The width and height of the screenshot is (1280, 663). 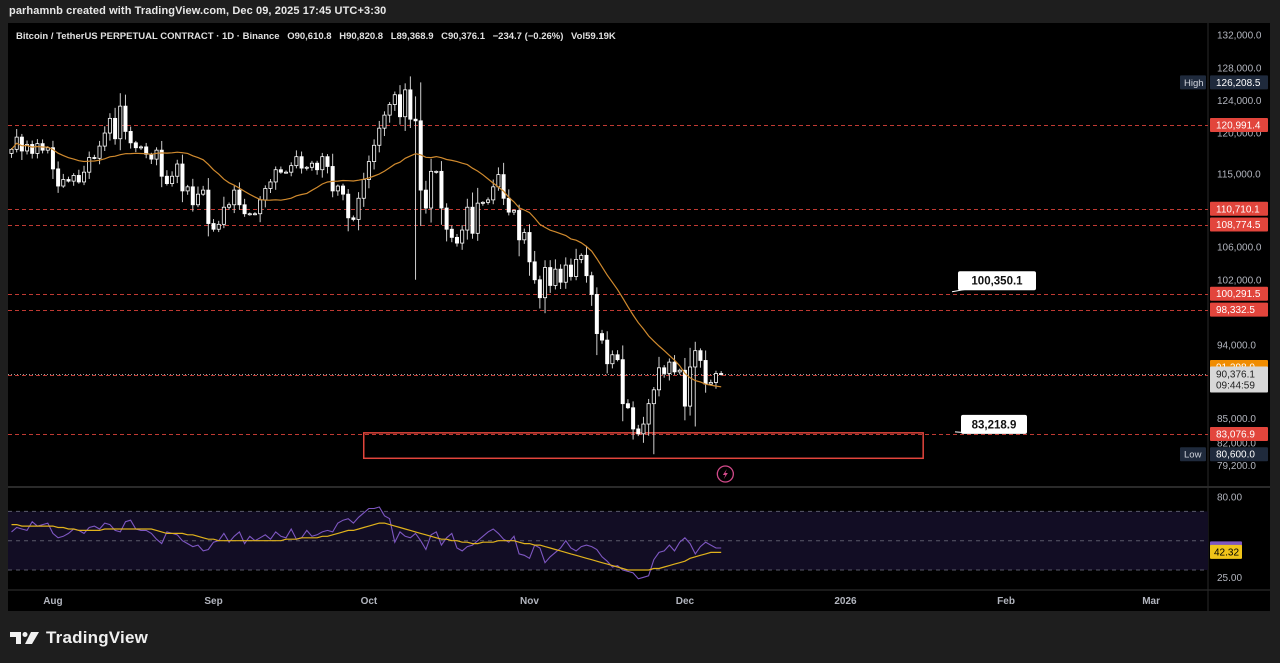 What do you see at coordinates (1226, 551) in the screenshot?
I see `rsi-ma-value-label-bg` at bounding box center [1226, 551].